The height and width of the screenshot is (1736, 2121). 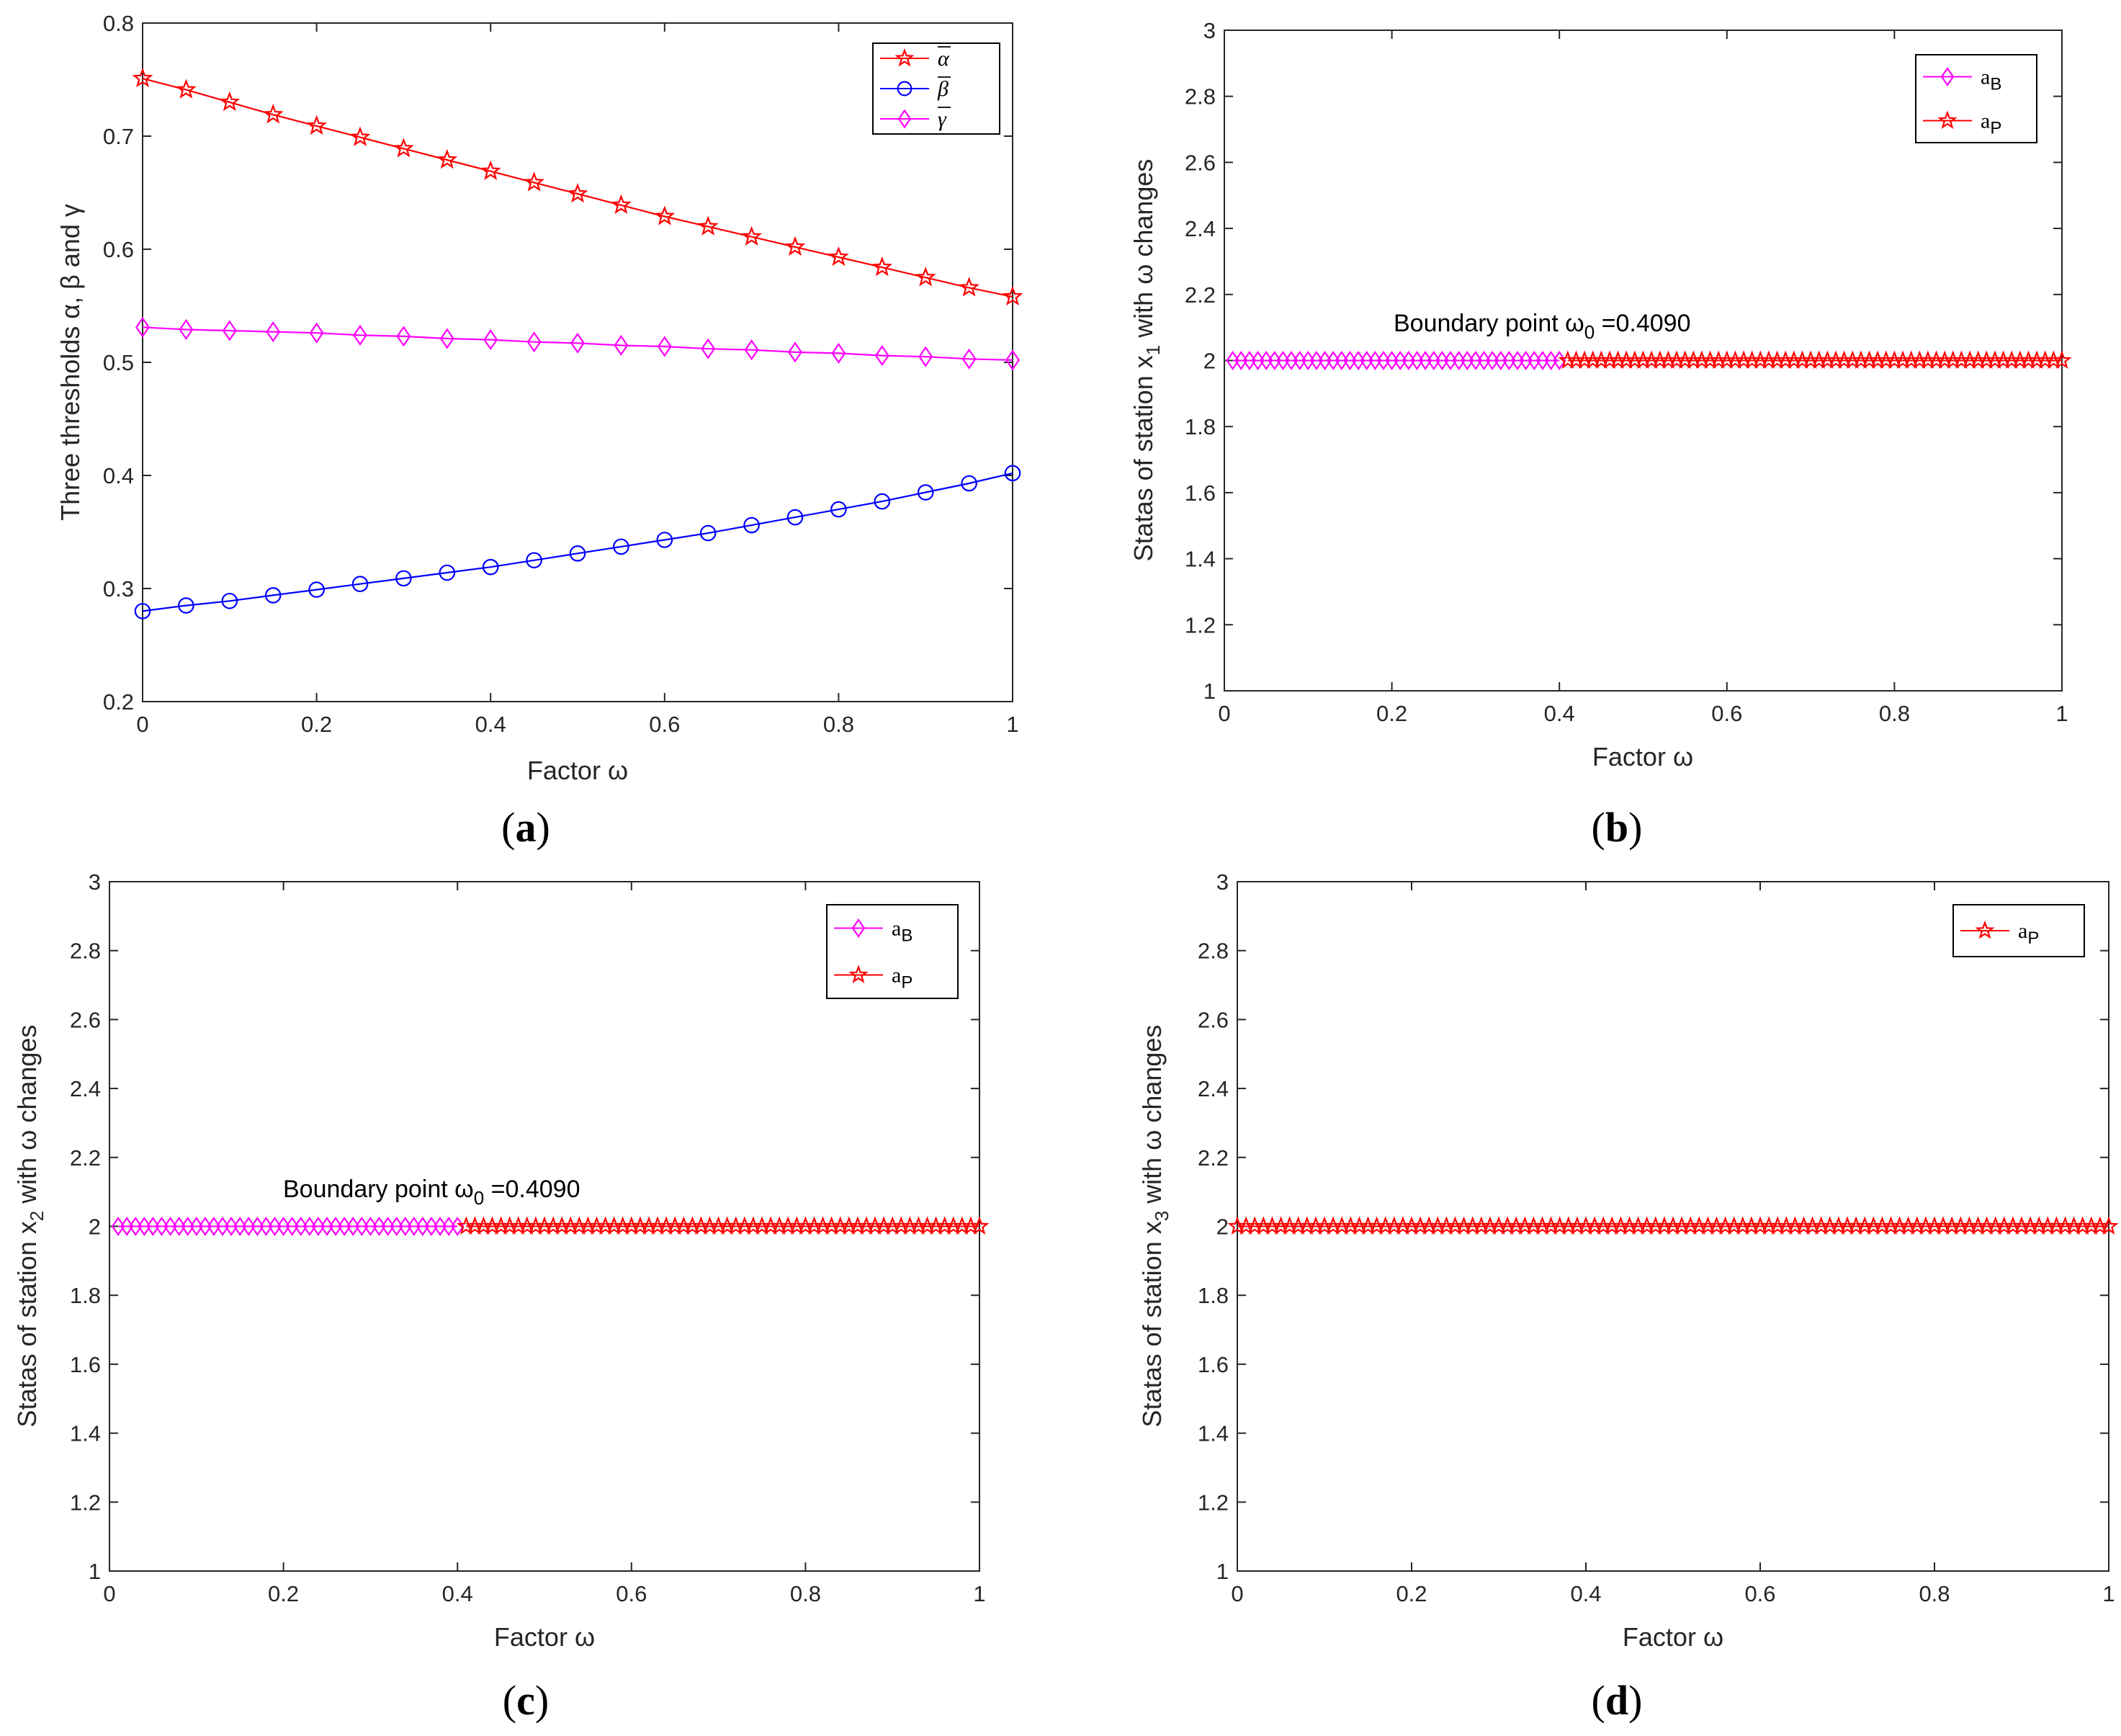 I want to click on panel-d-ytick-label: 3, so click(x=1222, y=882).